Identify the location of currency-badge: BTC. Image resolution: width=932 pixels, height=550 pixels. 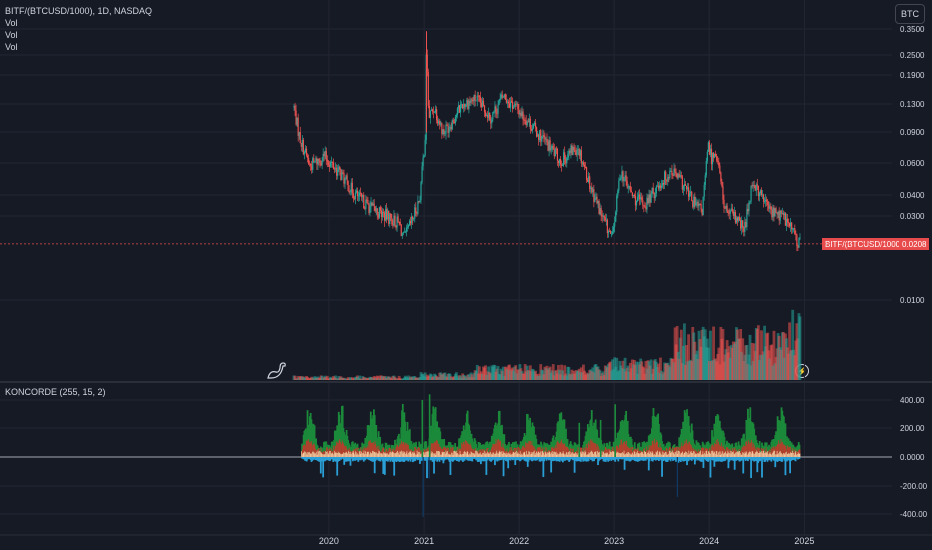
(910, 14).